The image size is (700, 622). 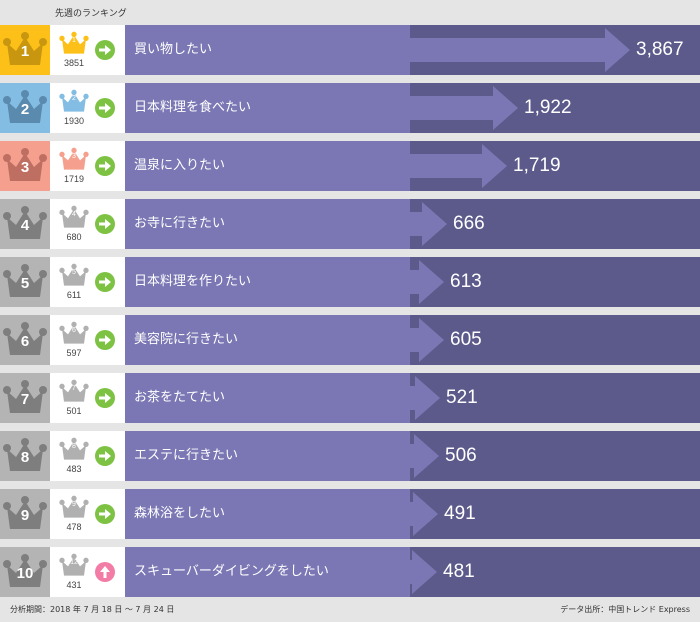 I want to click on previous-rank-cell: 6 597, so click(x=87, y=340).